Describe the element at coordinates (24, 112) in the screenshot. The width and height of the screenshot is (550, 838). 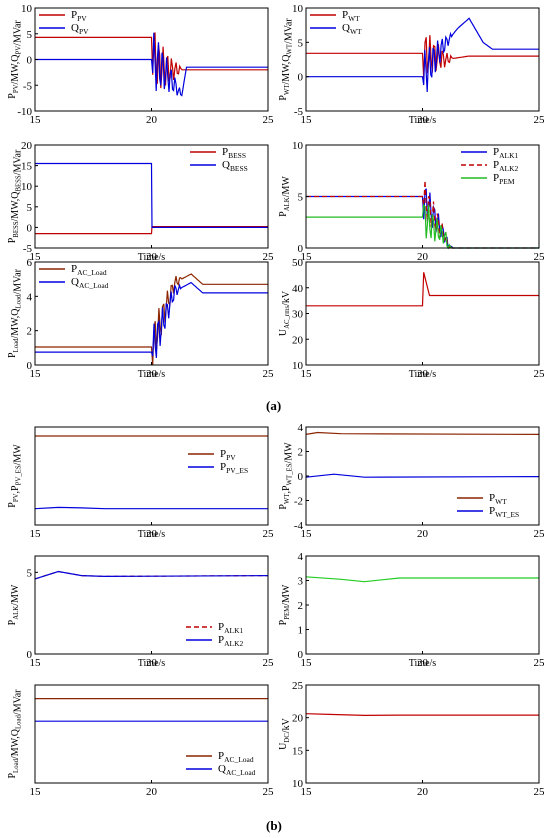
I see `y-tick-label: -10` at that location.